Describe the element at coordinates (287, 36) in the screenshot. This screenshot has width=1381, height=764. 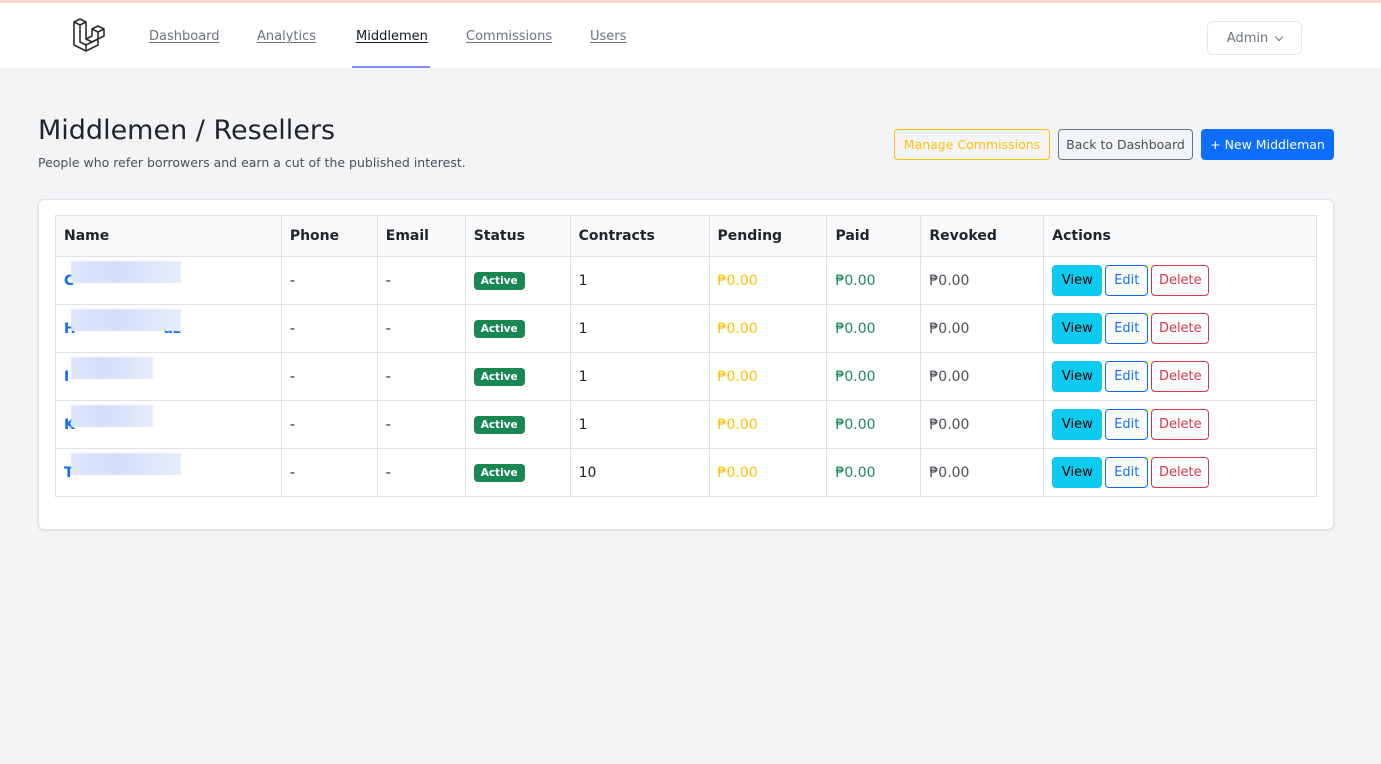
I see `nav-analytics: Analytics` at that location.